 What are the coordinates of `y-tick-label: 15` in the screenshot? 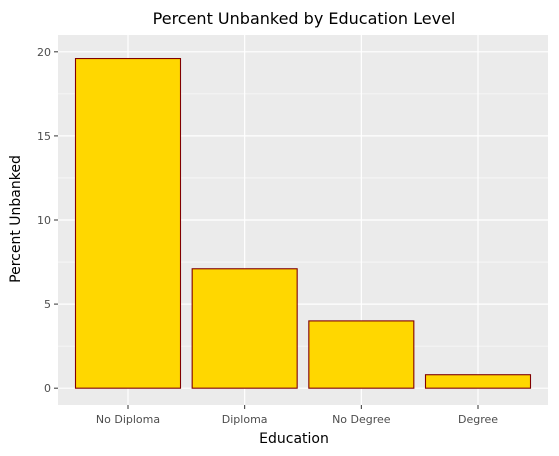 It's located at (44, 136).